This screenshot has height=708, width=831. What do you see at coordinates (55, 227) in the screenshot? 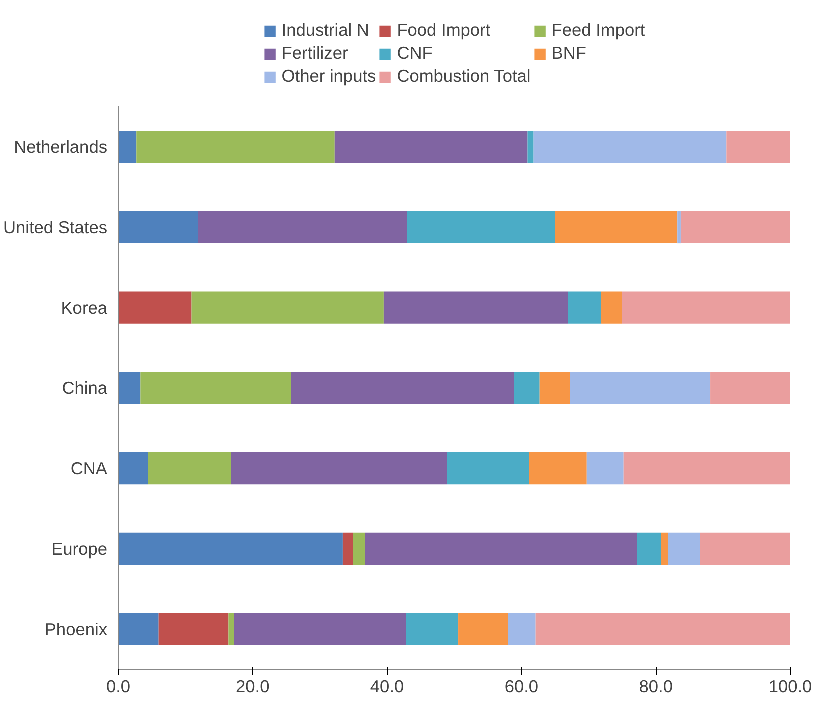
I see `y-tick-label: United States` at bounding box center [55, 227].